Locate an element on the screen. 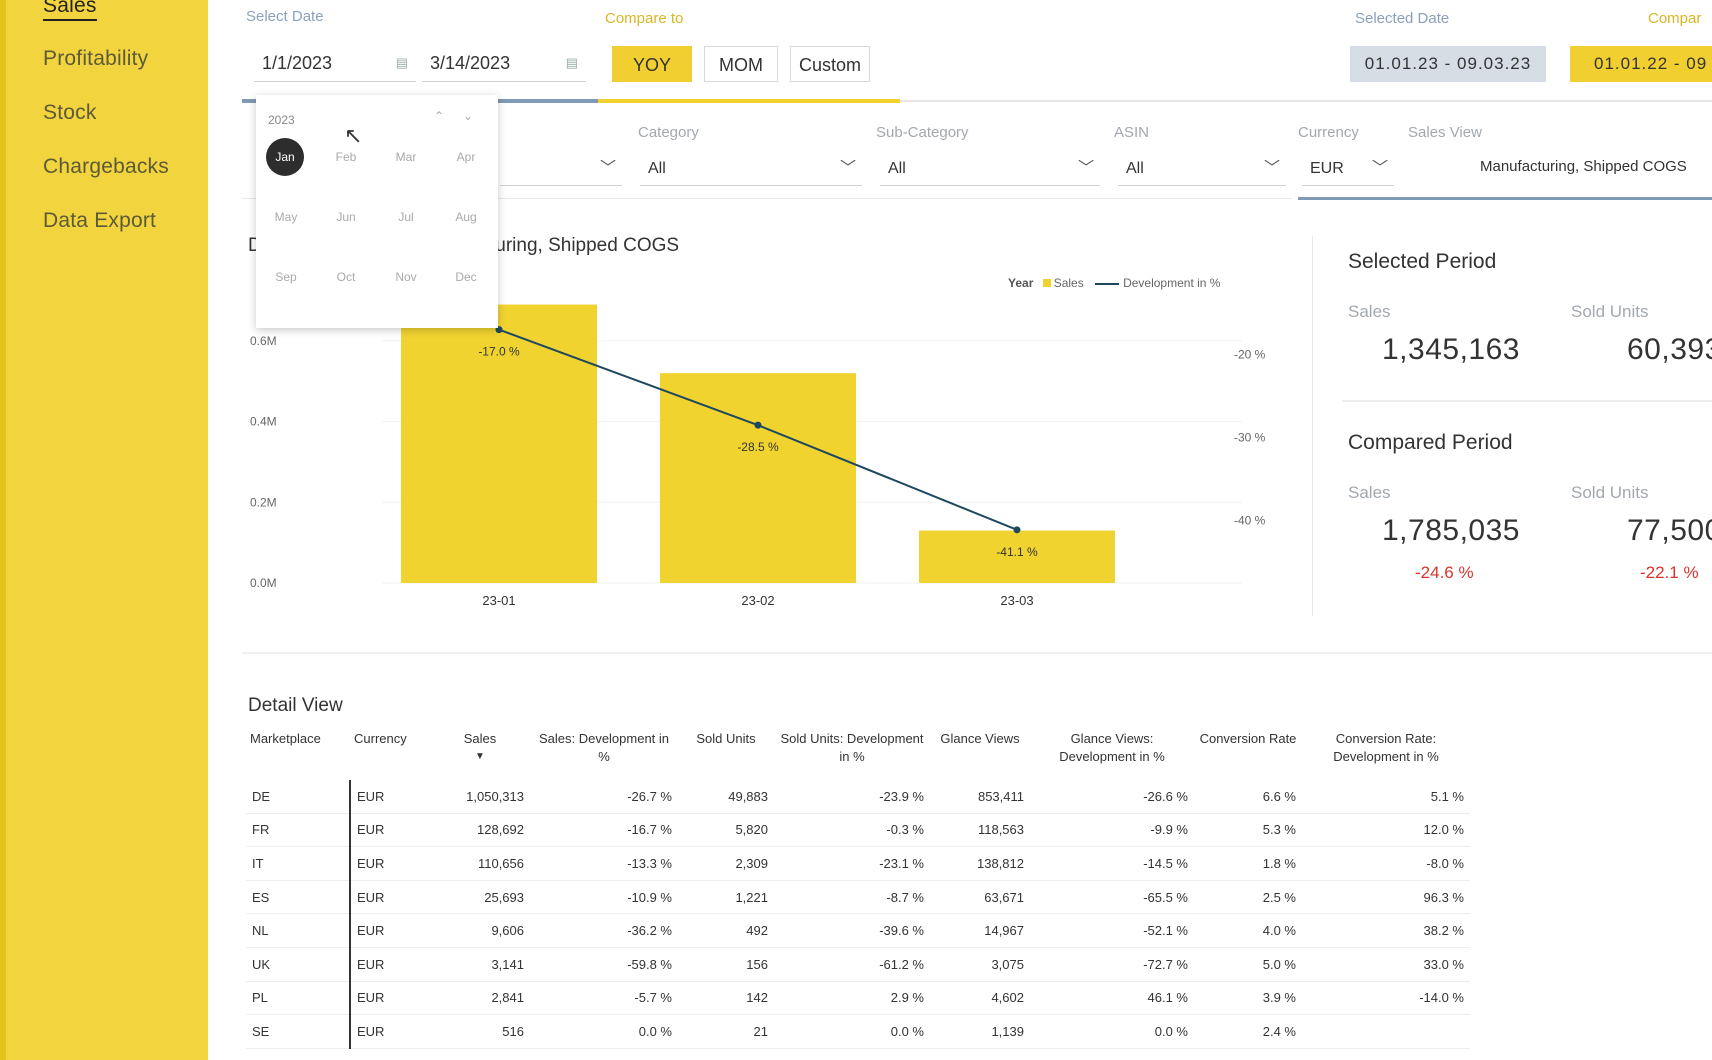 The height and width of the screenshot is (1060, 1712). sidebar-item-sales: Sales is located at coordinates (70, 10).